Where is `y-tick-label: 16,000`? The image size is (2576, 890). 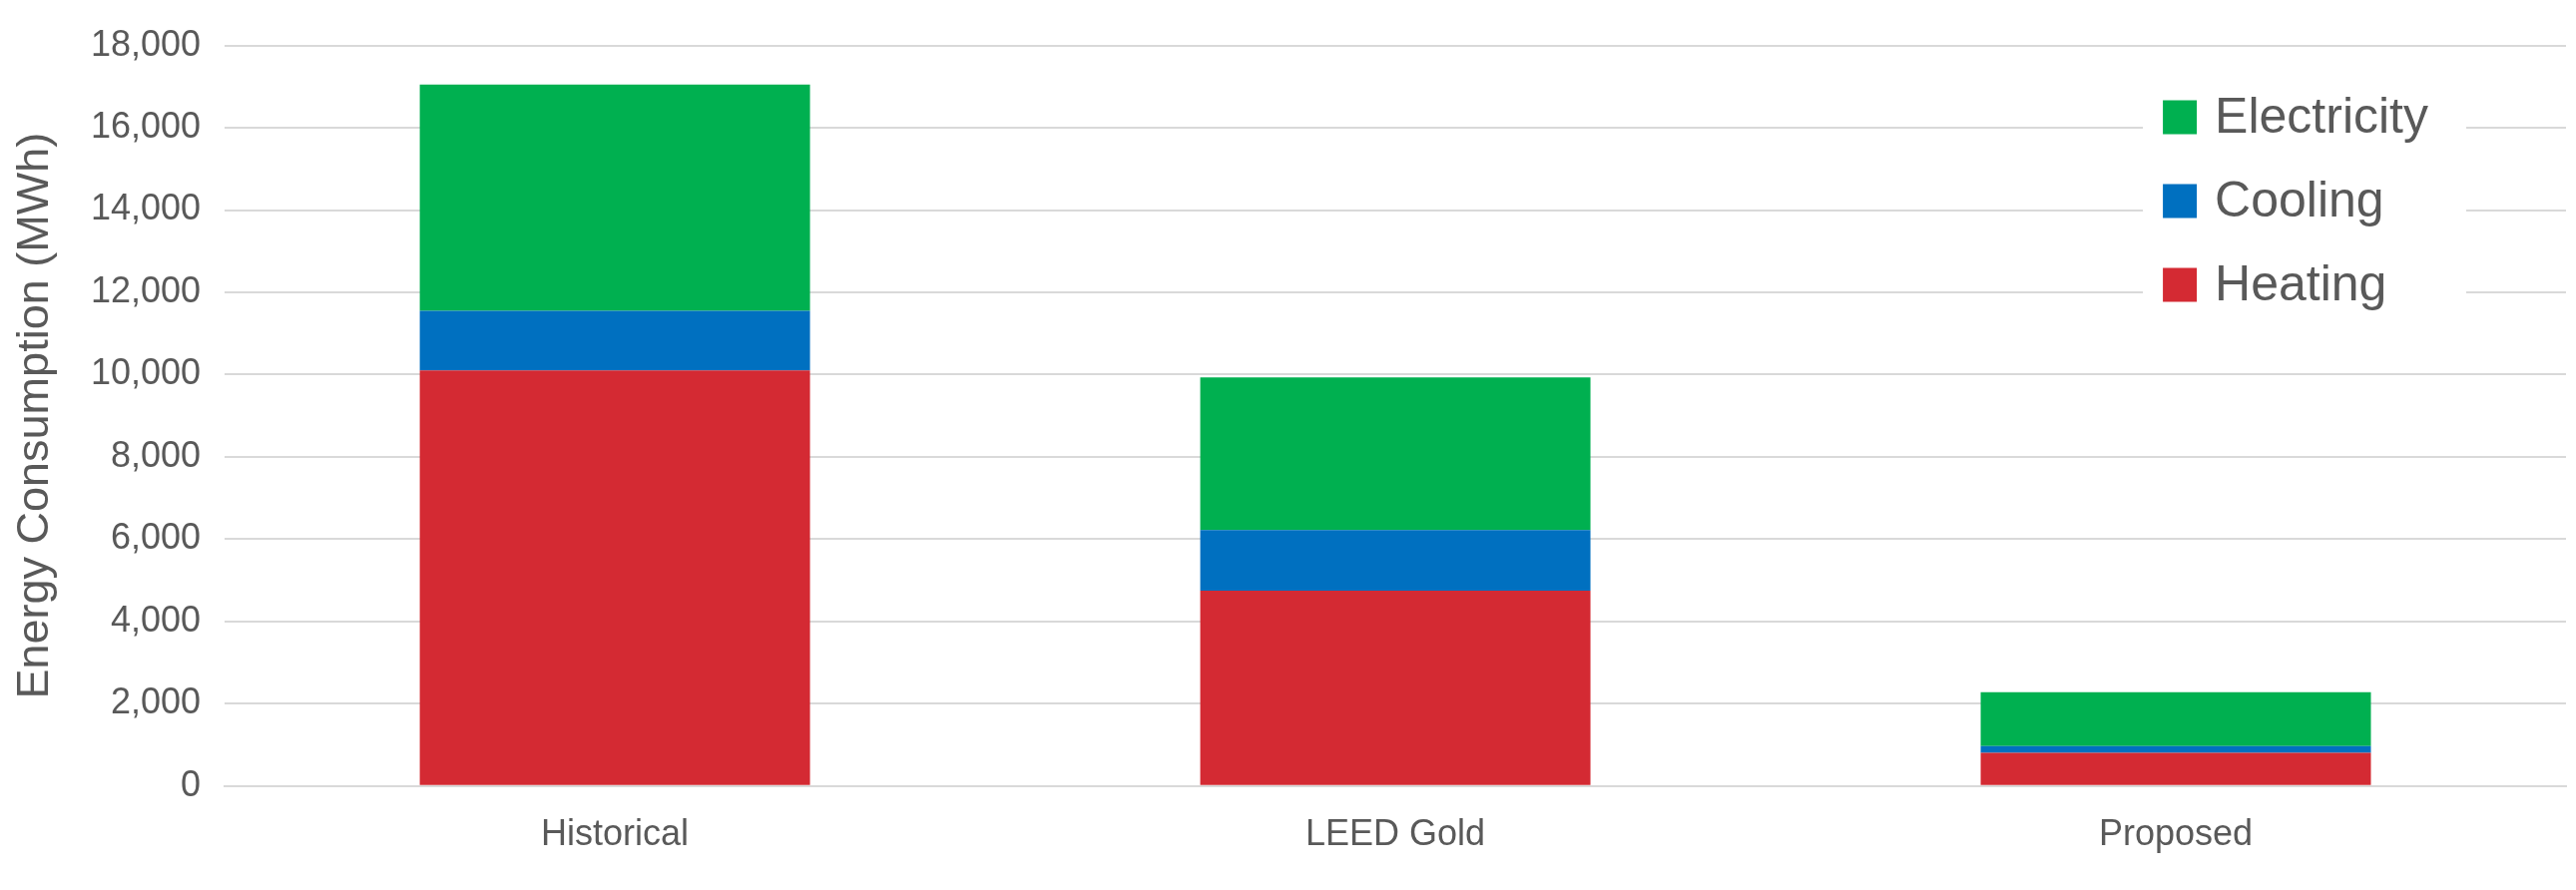
y-tick-label: 16,000 is located at coordinates (146, 125).